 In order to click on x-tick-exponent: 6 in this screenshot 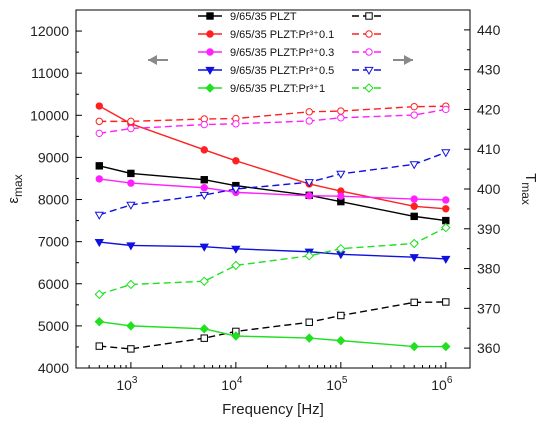, I will do `click(450, 380)`.